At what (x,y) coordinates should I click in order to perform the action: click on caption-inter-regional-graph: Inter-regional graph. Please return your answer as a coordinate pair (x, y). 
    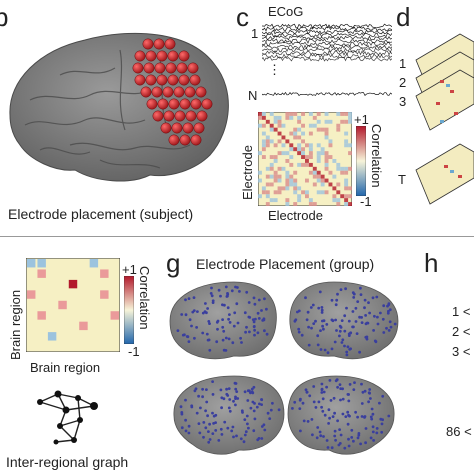
    Looking at the image, I should click on (67, 462).